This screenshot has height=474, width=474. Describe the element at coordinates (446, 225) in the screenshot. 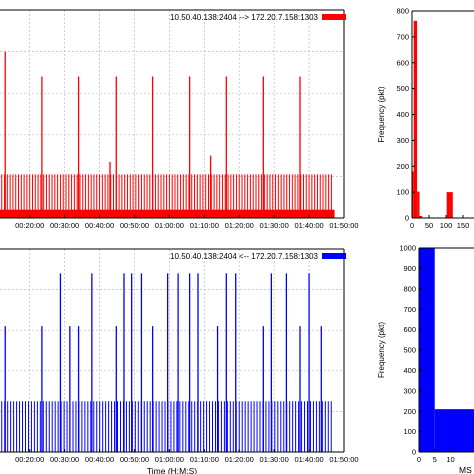

I see `x-tick-label: 100` at that location.